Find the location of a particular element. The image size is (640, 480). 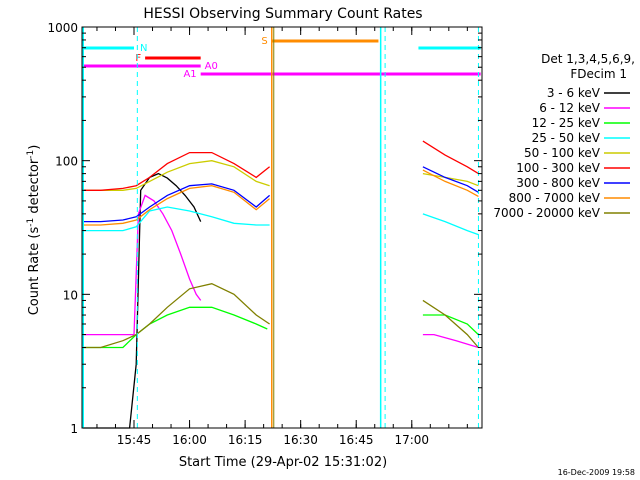

y-axis-label-main: Count Rate (s is located at coordinates (34, 271).